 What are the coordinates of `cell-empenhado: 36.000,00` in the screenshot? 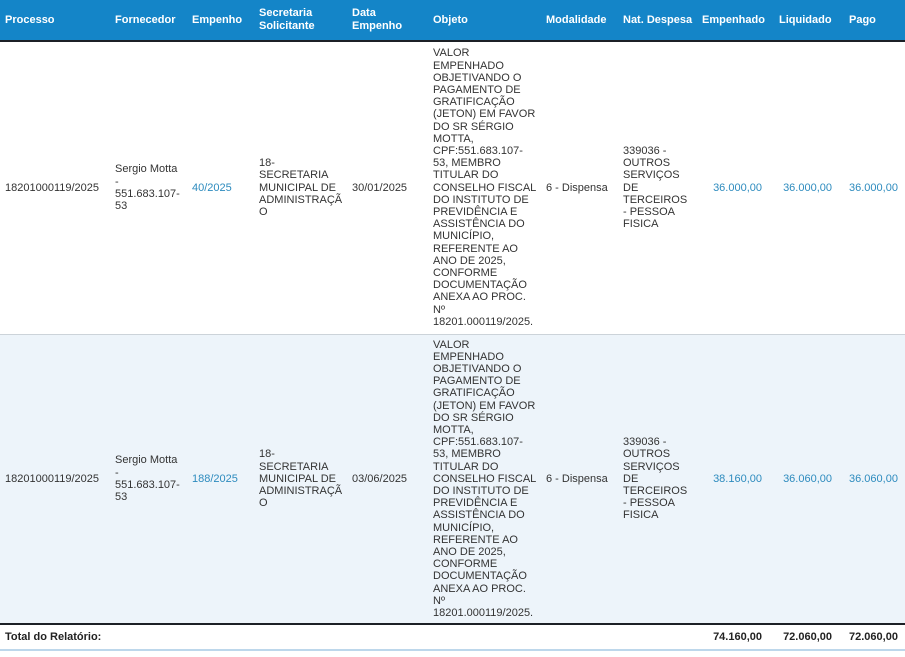 It's located at (735, 188).